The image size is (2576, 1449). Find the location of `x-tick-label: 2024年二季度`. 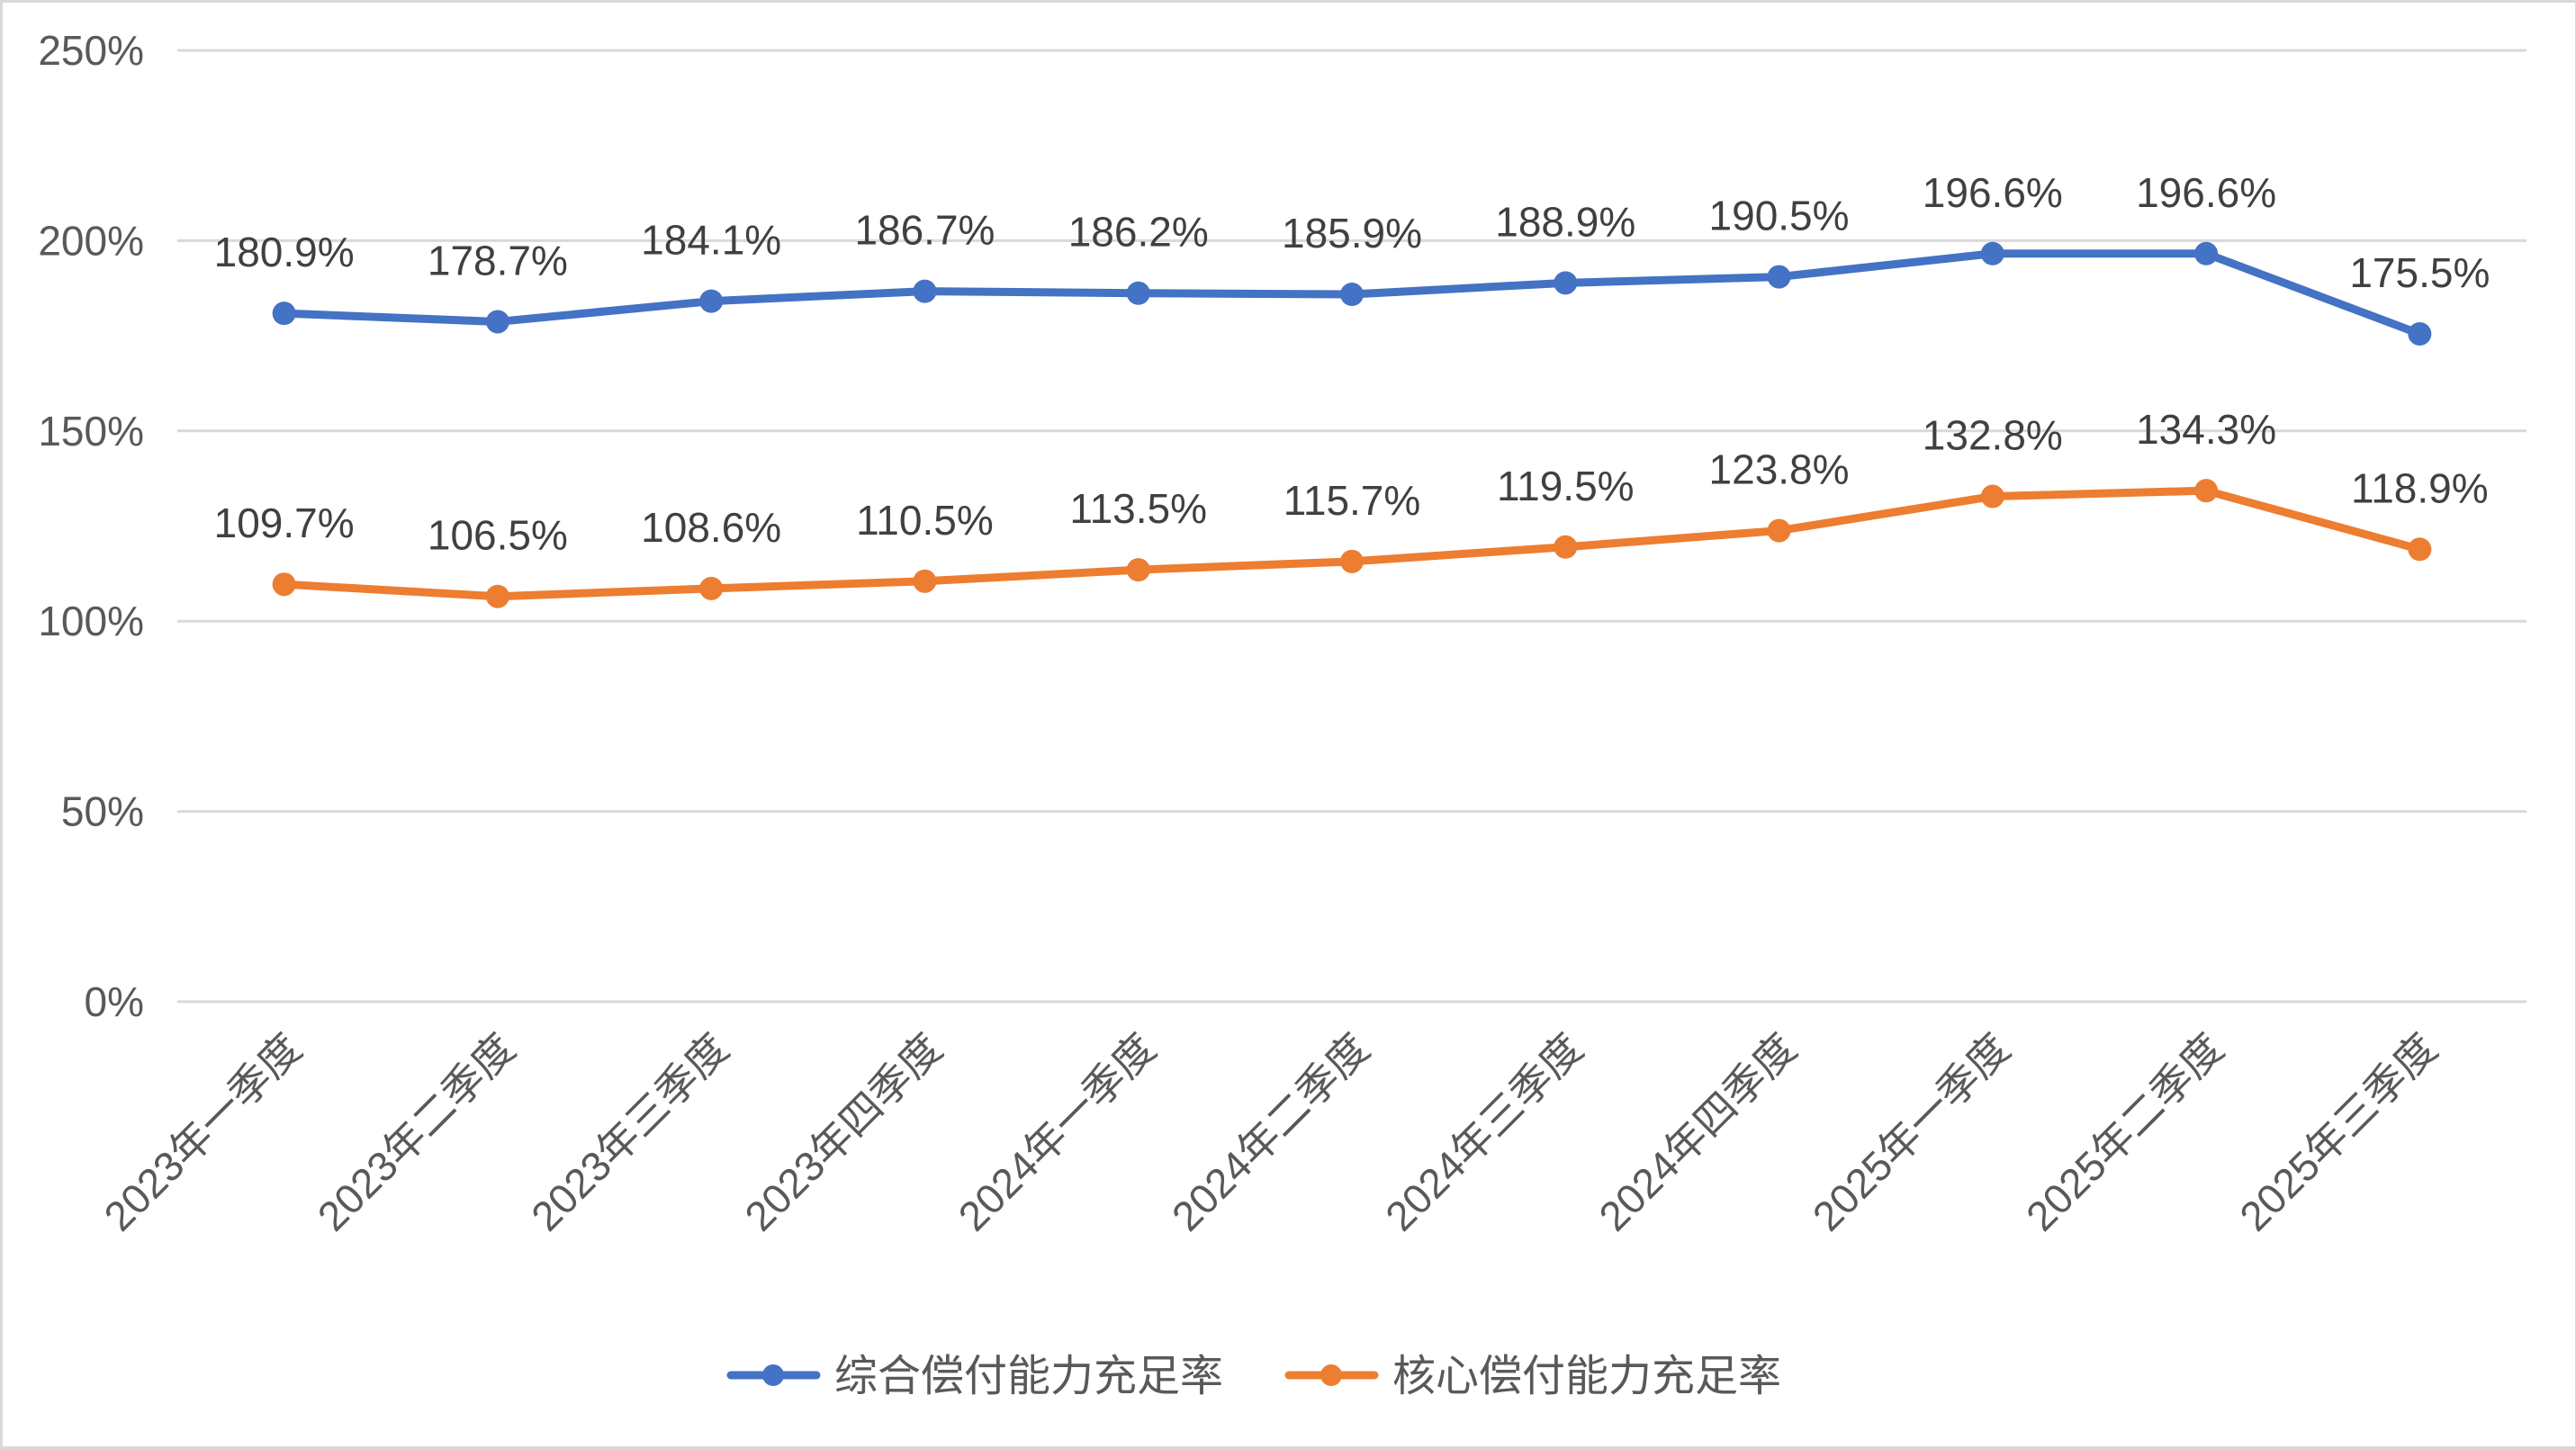

x-tick-label: 2024年二季度 is located at coordinates (1270, 1131).